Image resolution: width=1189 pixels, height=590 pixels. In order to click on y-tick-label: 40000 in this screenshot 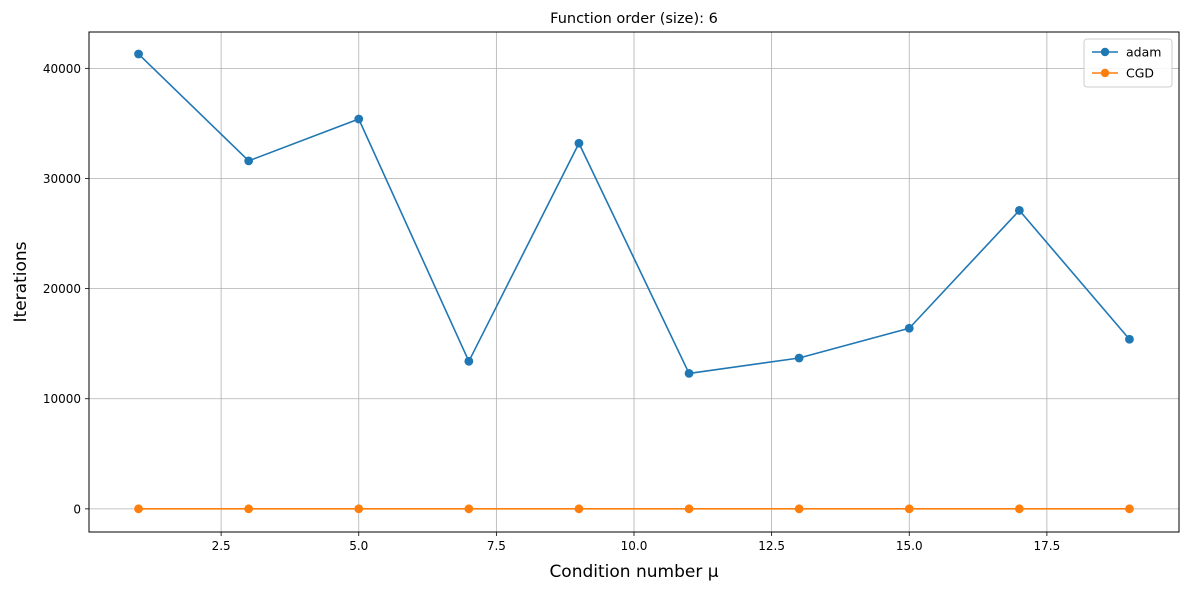, I will do `click(62, 69)`.